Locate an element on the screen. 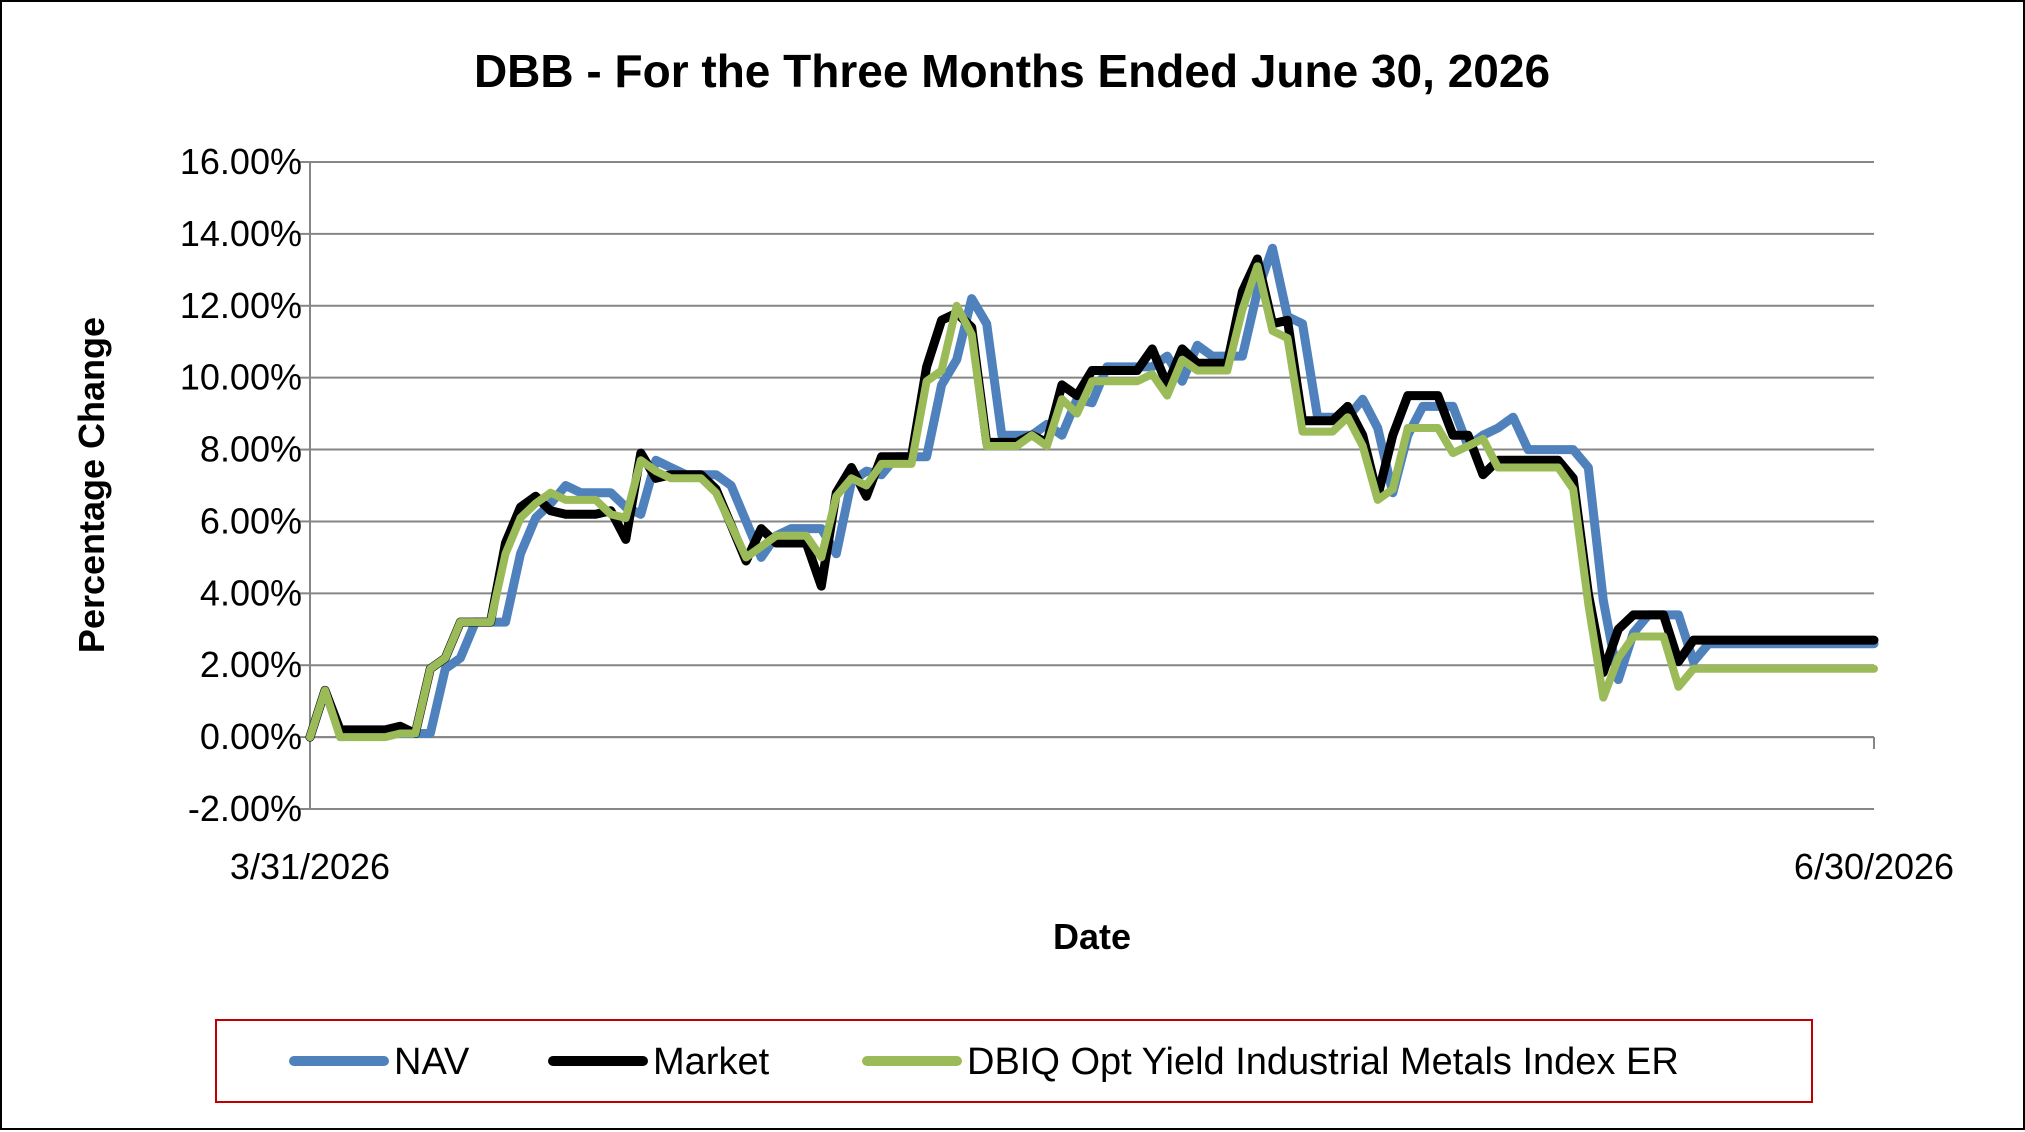  legend-box is located at coordinates (1014, 1061).